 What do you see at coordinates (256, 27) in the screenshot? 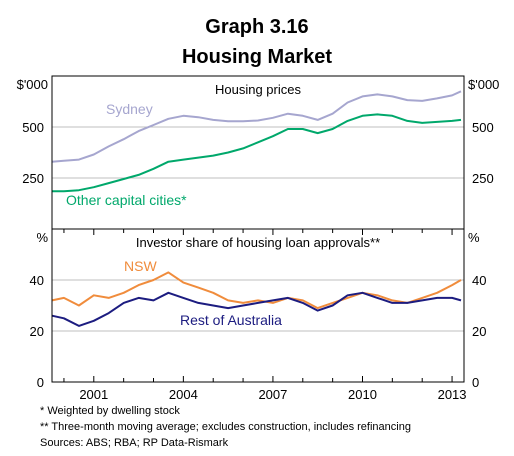
I see `chart-title: Graph 3.16` at bounding box center [256, 27].